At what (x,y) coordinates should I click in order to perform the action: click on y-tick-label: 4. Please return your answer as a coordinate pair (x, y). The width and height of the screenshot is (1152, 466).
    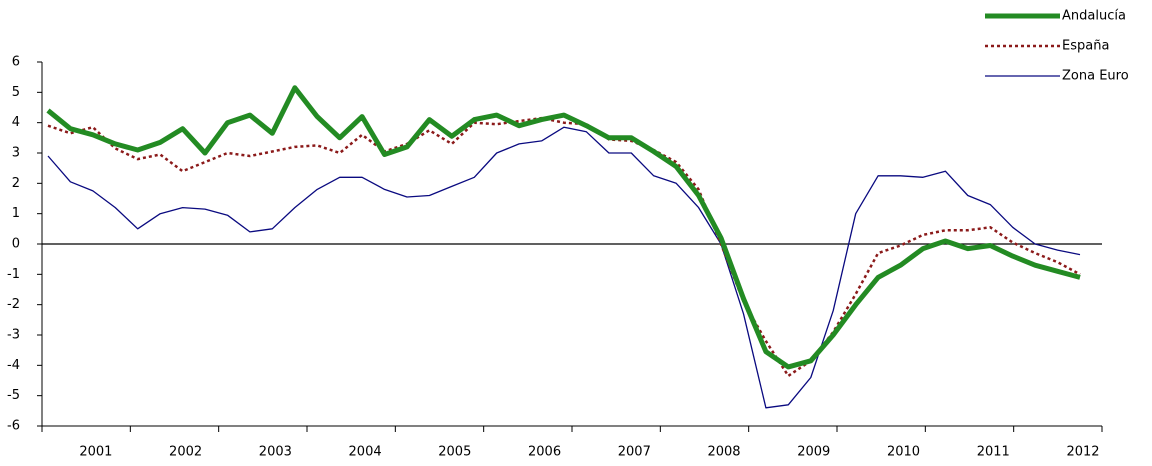
    Looking at the image, I should click on (16, 122).